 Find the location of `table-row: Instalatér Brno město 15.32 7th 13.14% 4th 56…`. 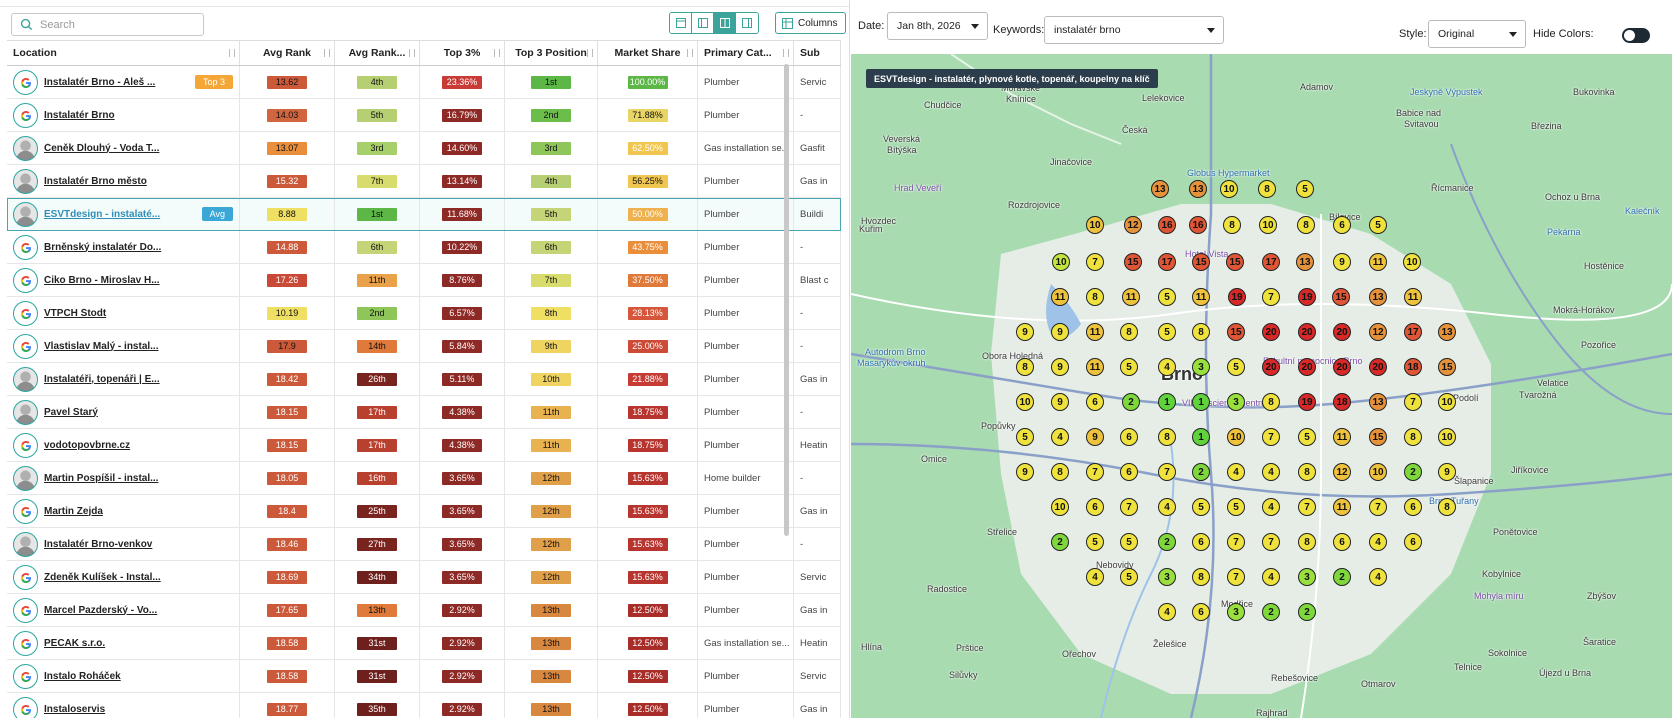

table-row: Instalatér Brno město 15.32 7th 13.14% 4th 56… is located at coordinates (424, 181).